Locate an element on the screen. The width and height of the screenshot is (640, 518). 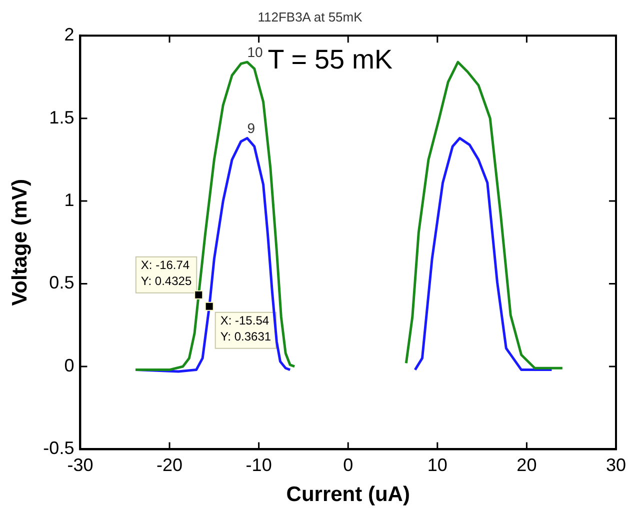
annotation: X: -15.54 Y: 0.3631 is located at coordinates (246, 329).